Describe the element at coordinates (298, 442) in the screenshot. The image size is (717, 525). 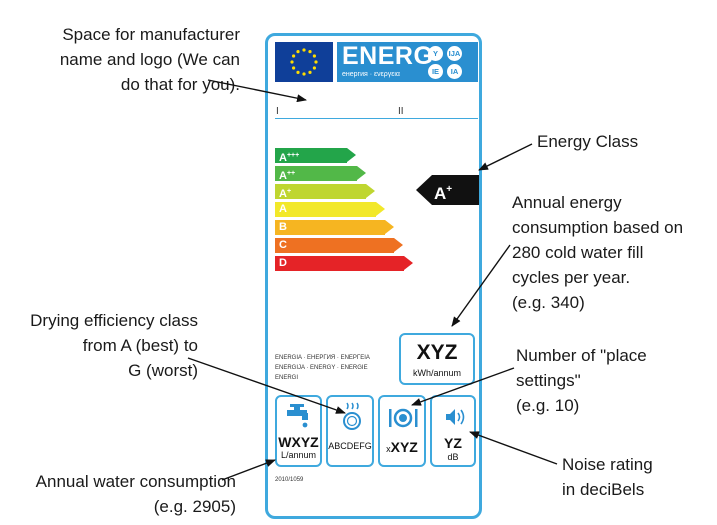
I see `water-value: WXYZ` at that location.